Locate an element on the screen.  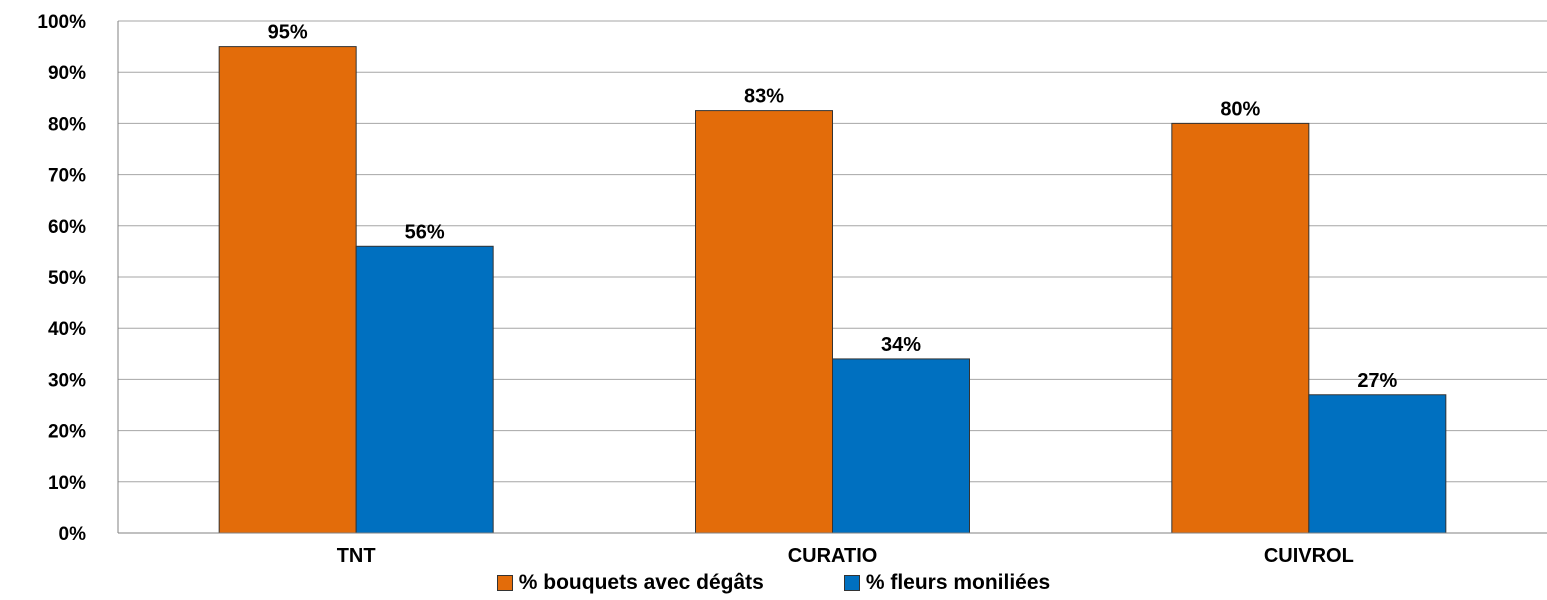
y-tick-label: 50% is located at coordinates (67, 278).